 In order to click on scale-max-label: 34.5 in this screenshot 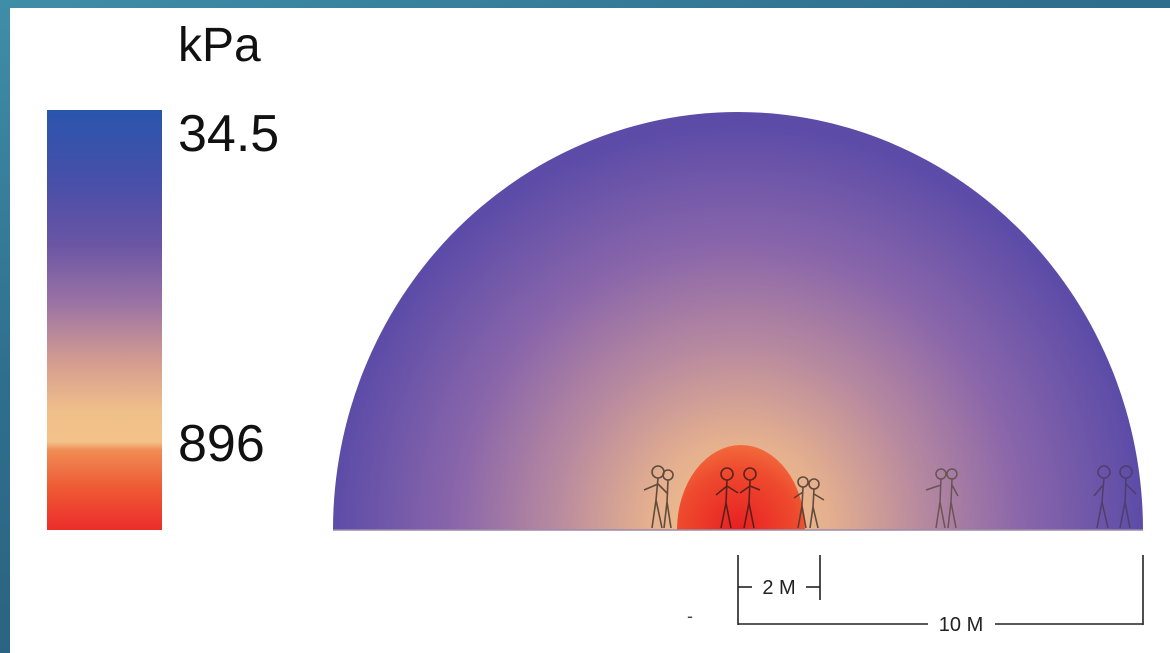, I will do `click(229, 134)`.